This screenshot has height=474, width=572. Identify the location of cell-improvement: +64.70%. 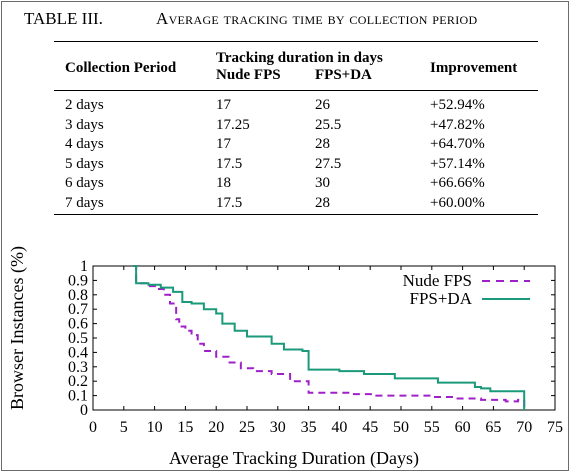
(457, 144).